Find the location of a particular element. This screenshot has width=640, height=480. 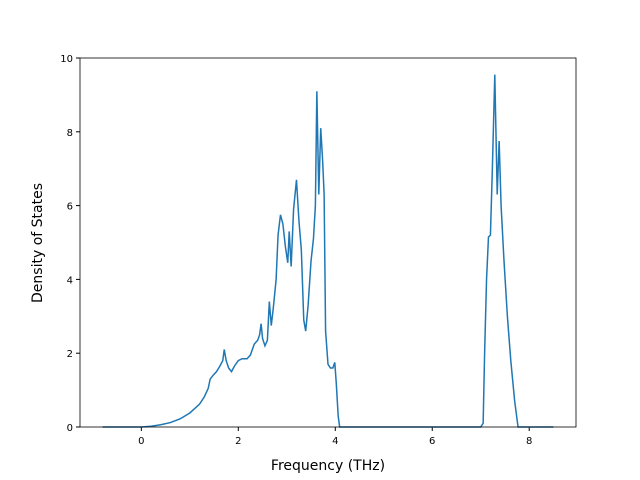

y-tick-label: 6 is located at coordinates (70, 207).